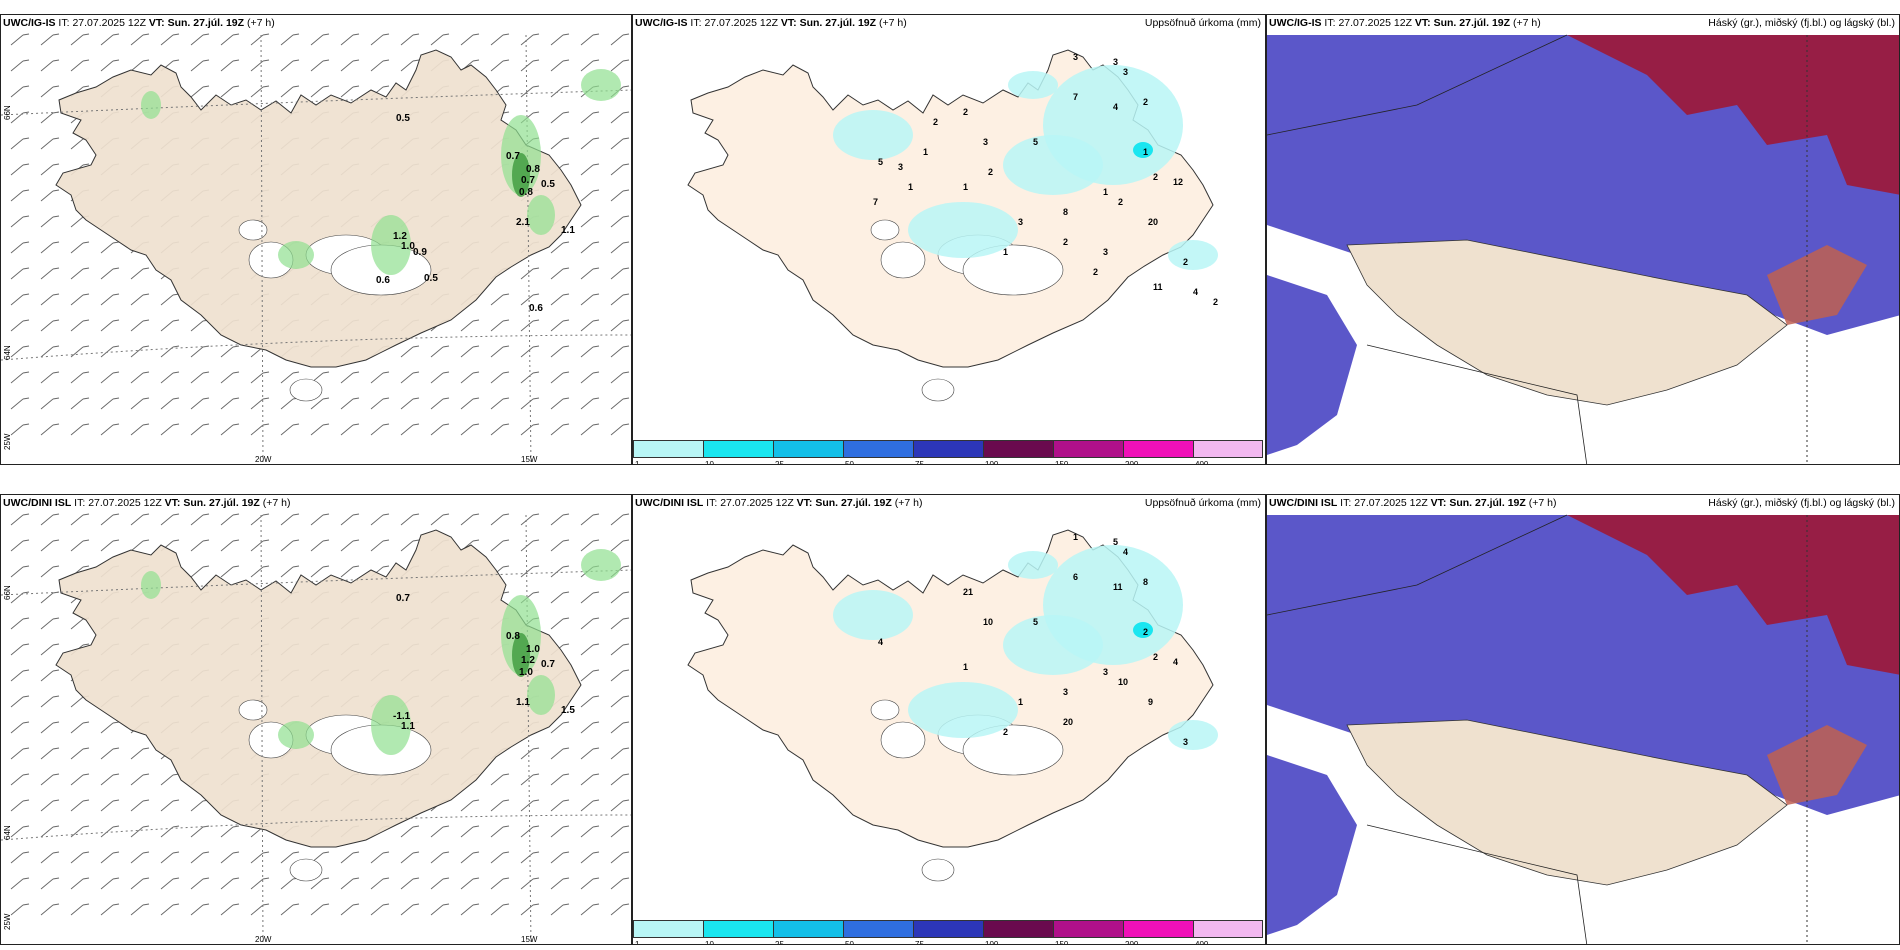  Describe the element at coordinates (1075, 97) in the screenshot. I see `precip-value-label: 7` at that location.